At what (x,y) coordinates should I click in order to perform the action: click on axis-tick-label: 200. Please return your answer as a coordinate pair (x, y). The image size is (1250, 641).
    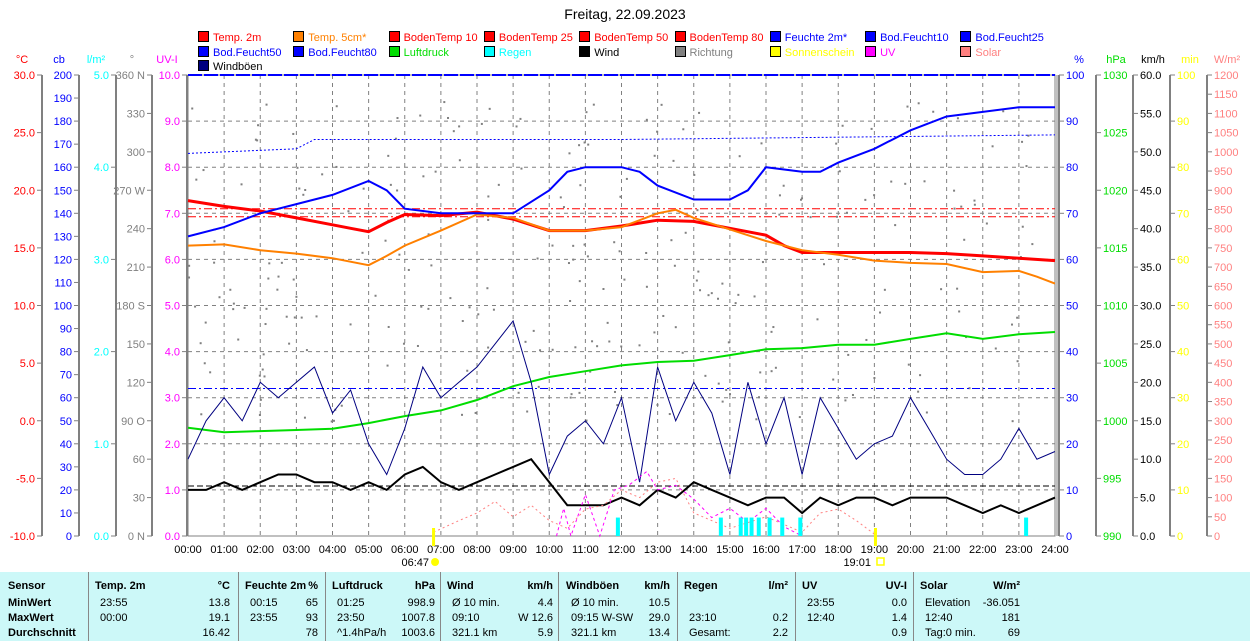
    Looking at the image, I should click on (1223, 460).